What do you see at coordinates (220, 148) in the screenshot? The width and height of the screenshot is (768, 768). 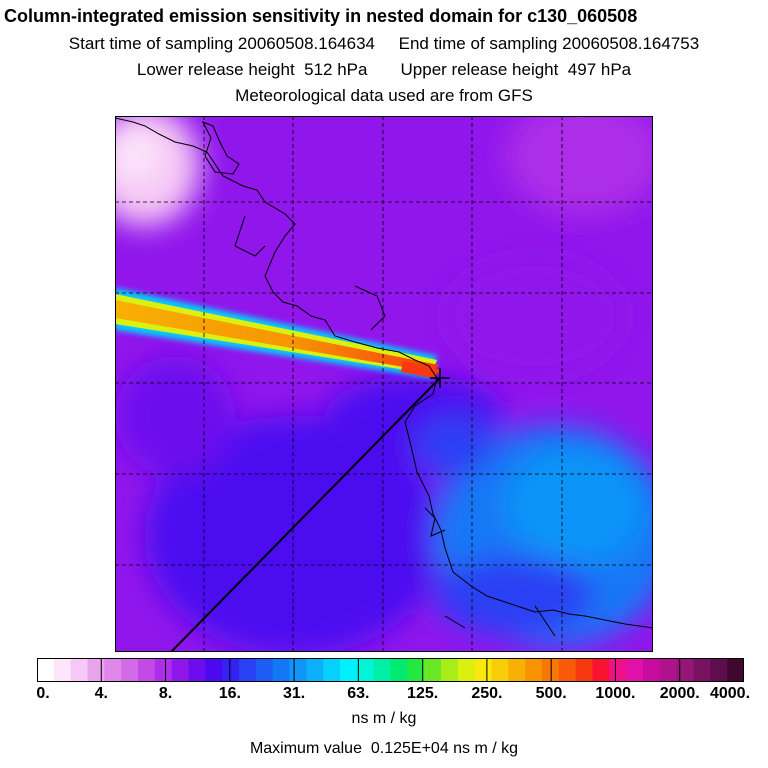 I see `coastline-inner` at bounding box center [220, 148].